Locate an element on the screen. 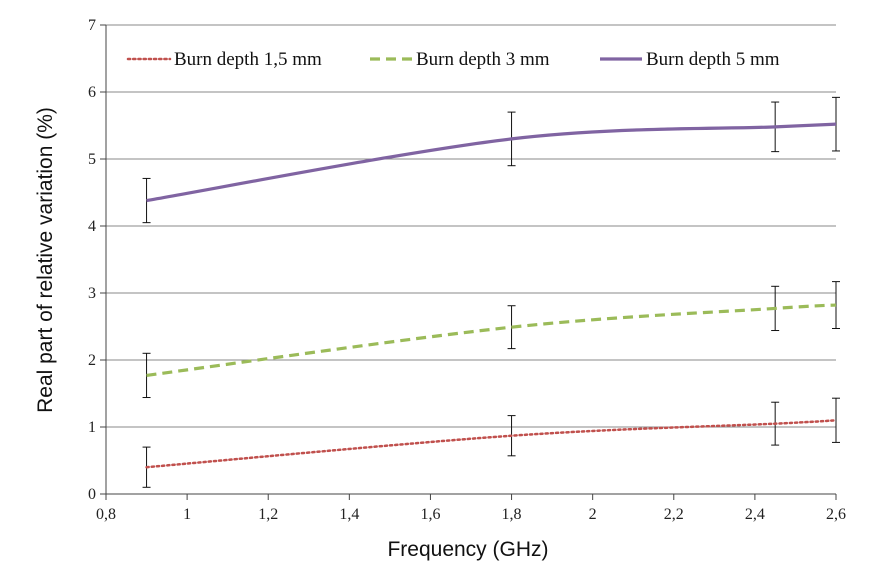  y-tick-label-2: 2 is located at coordinates (92, 360).